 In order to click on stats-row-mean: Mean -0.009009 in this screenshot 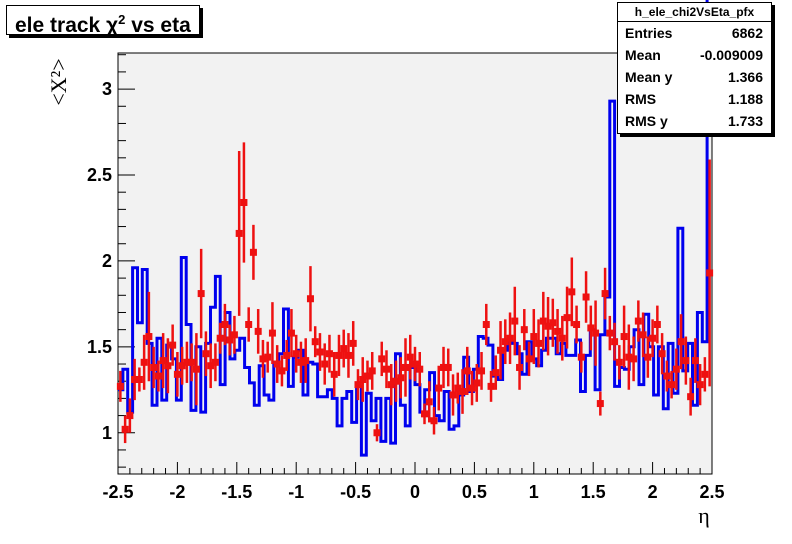, I will do `click(694, 55)`.